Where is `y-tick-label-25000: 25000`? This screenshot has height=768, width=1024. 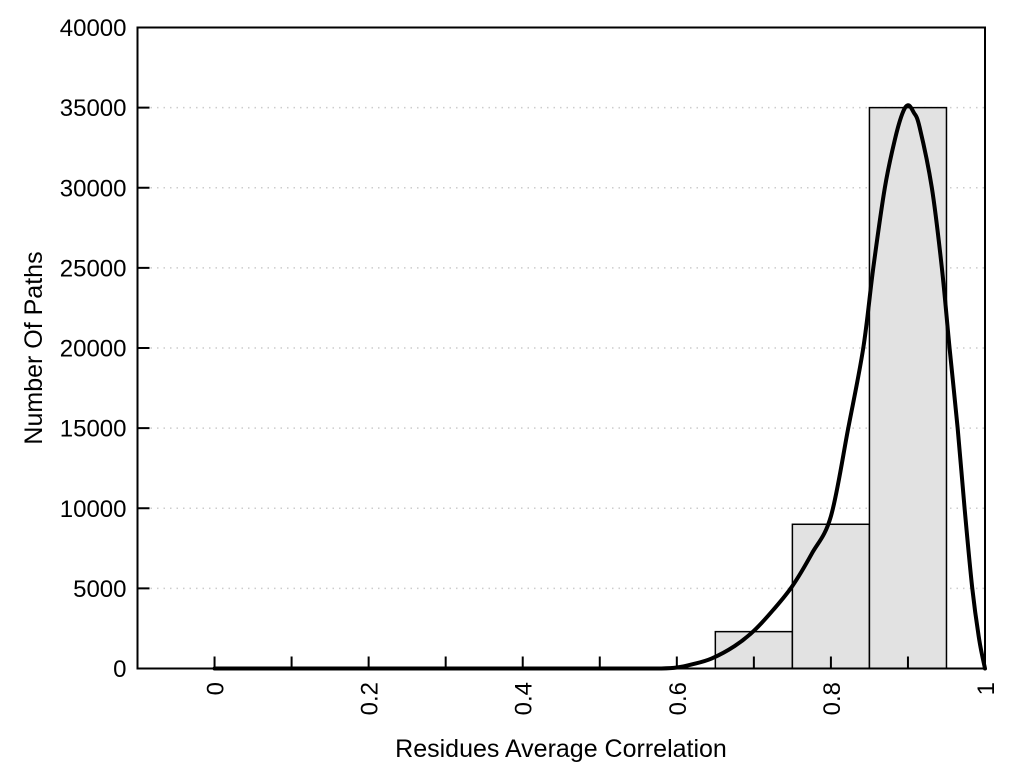
y-tick-label-25000: 25000 is located at coordinates (93, 268).